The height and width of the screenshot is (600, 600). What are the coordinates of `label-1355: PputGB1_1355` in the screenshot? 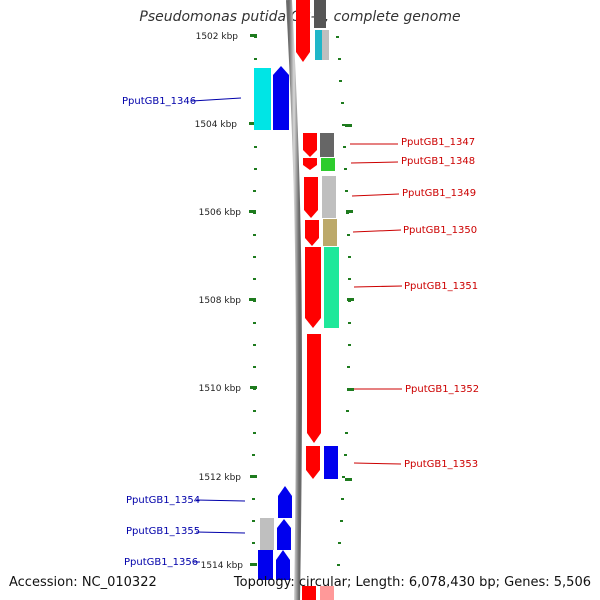 It's located at (186, 531).